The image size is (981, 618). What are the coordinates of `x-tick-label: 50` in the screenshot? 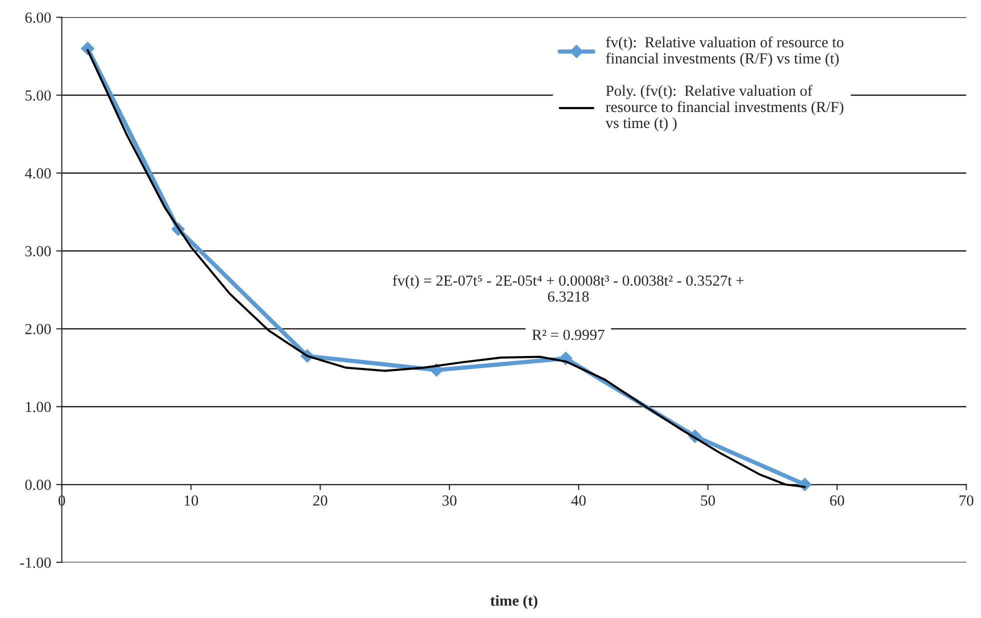 It's located at (708, 500).